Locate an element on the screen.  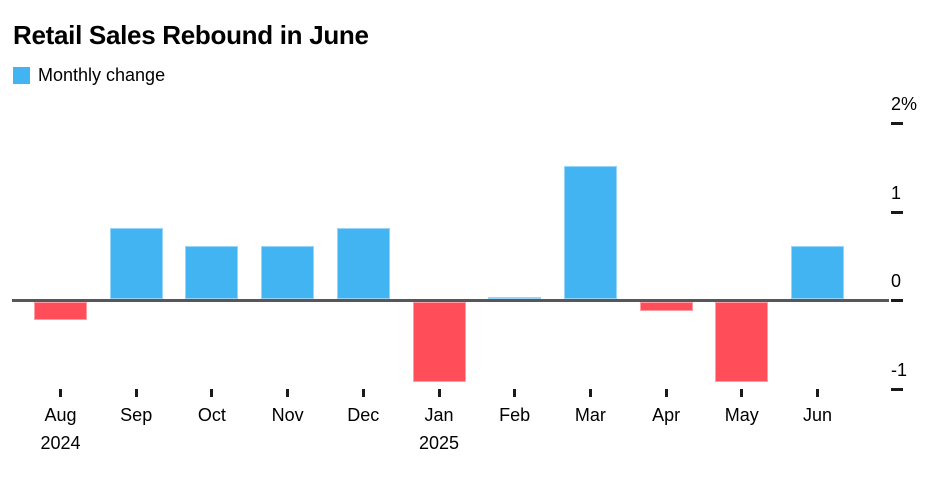
x-axis-label-sep: Sep is located at coordinates (136, 415).